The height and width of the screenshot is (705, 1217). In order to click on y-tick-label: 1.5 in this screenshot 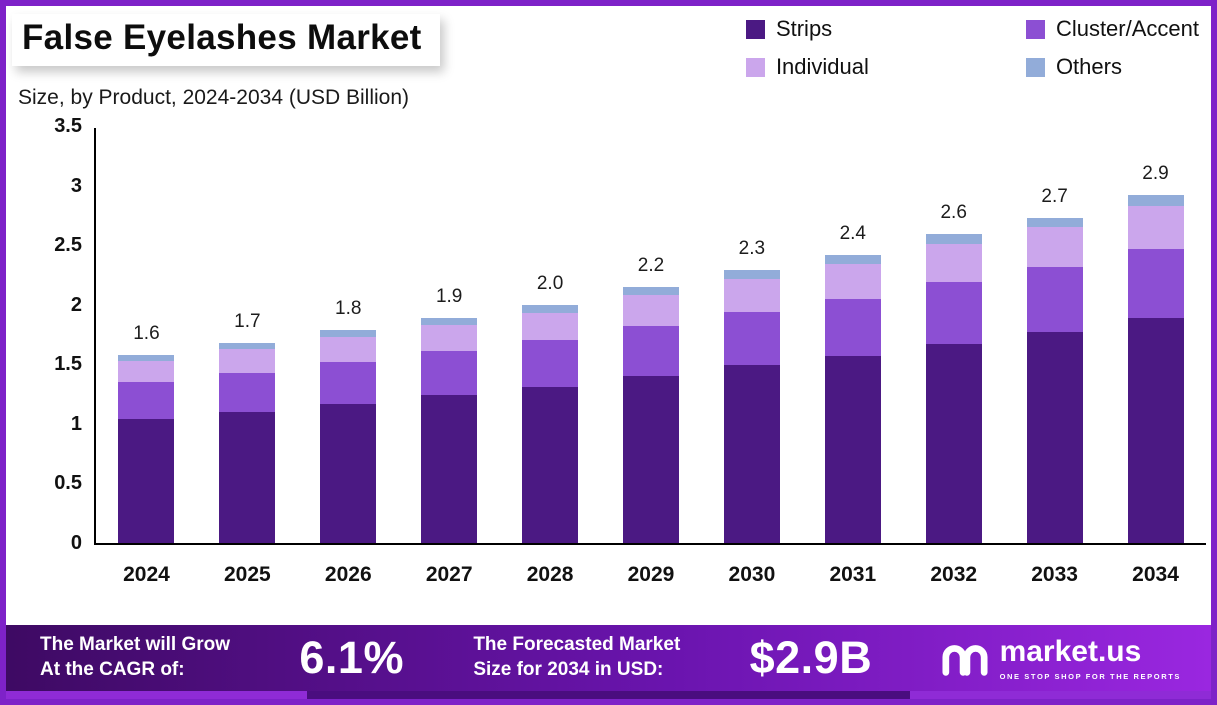, I will do `click(68, 364)`.